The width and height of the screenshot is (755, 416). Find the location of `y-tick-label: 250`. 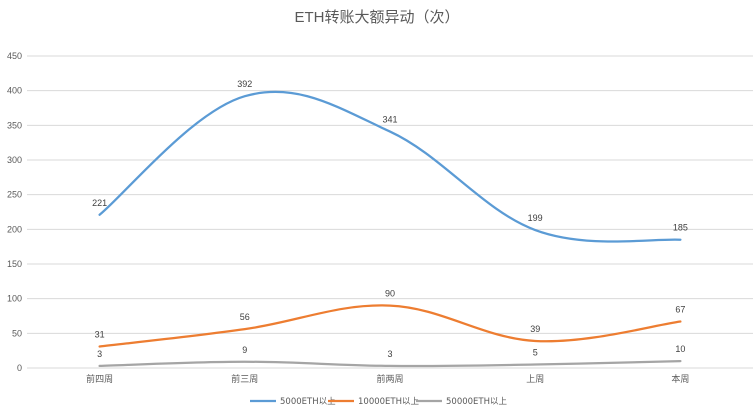

y-tick-label: 250 is located at coordinates (14, 195).